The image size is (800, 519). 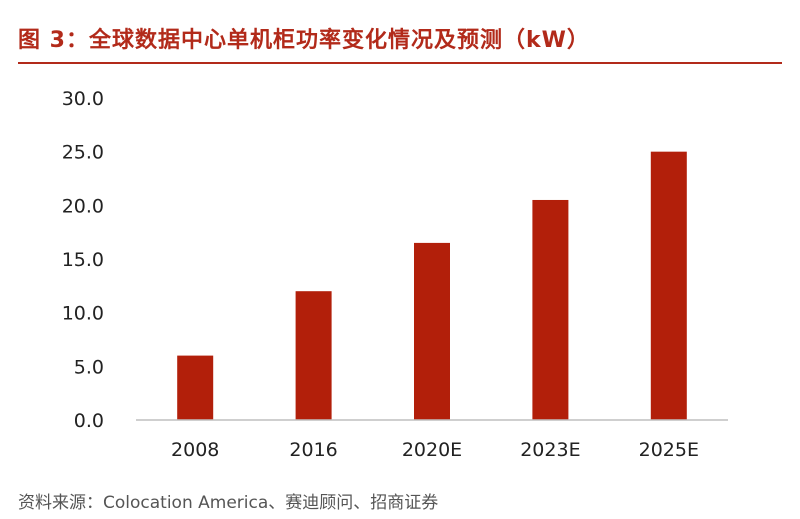 I want to click on x-axis-ticks: 2008 2016 2020E 2023E 2025E, so click(x=435, y=450).